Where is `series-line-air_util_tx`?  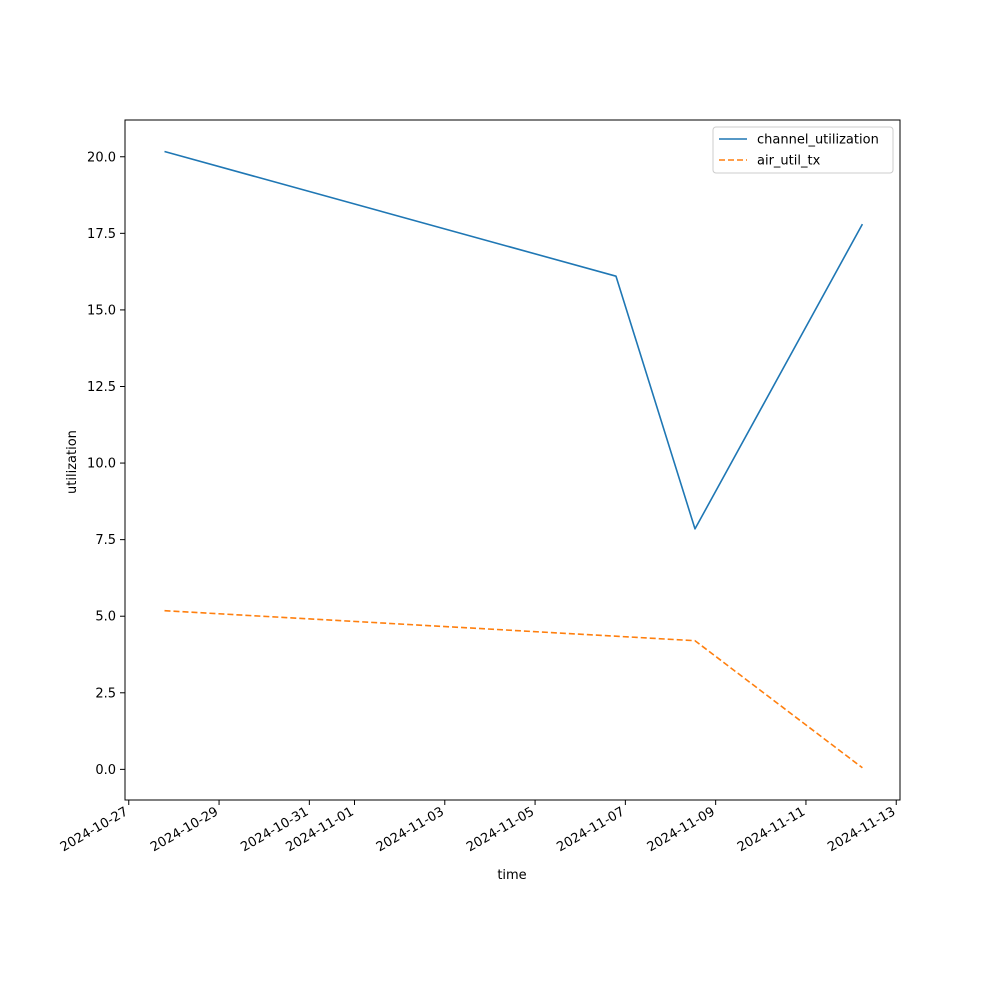
series-line-air_util_tx is located at coordinates (513, 689).